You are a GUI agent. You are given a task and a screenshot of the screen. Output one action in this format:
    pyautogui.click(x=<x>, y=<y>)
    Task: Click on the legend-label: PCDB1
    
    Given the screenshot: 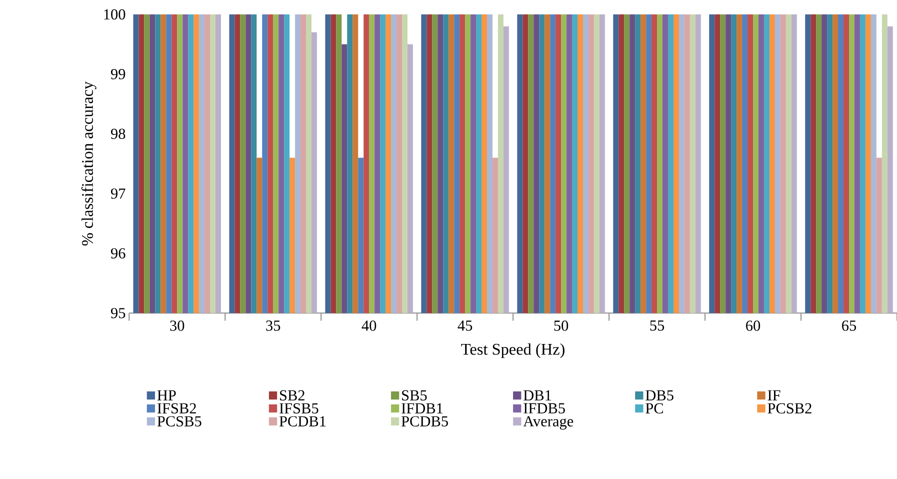 What is the action you would take?
    pyautogui.click(x=302, y=421)
    